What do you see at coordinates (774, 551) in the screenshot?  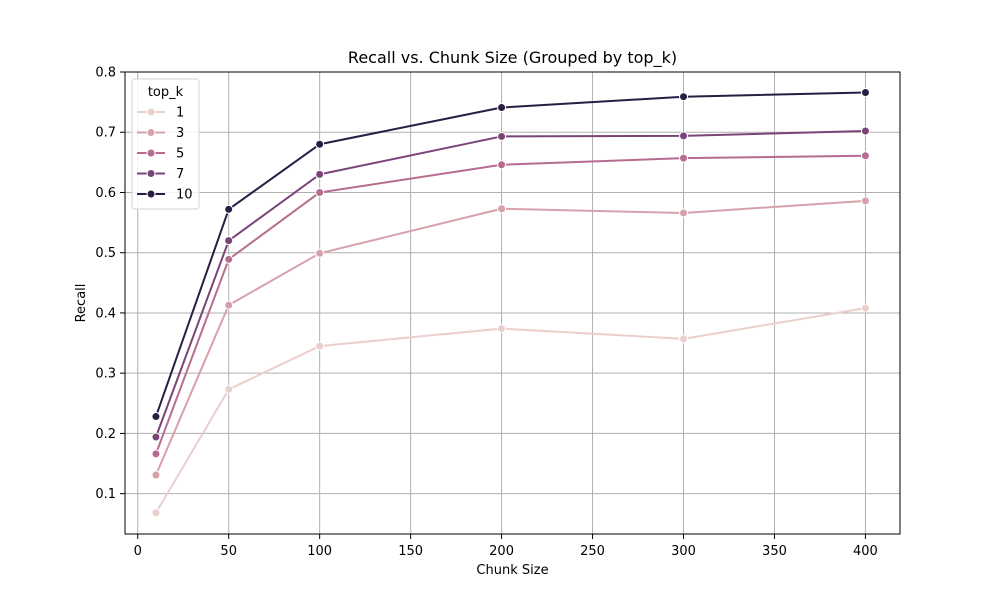 I see `x-tick-label: 350` at bounding box center [774, 551].